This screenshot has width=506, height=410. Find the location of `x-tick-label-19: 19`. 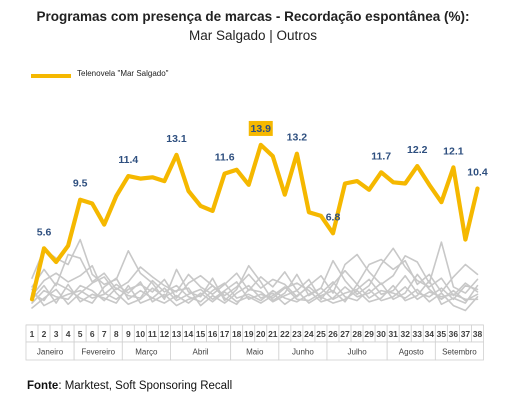

x-tick-label-19: 19 is located at coordinates (249, 334).